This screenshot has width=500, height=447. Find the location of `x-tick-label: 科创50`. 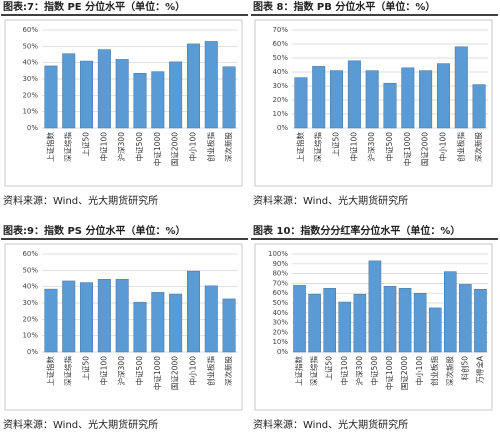

x-tick-label: 科创50 is located at coordinates (464, 368).